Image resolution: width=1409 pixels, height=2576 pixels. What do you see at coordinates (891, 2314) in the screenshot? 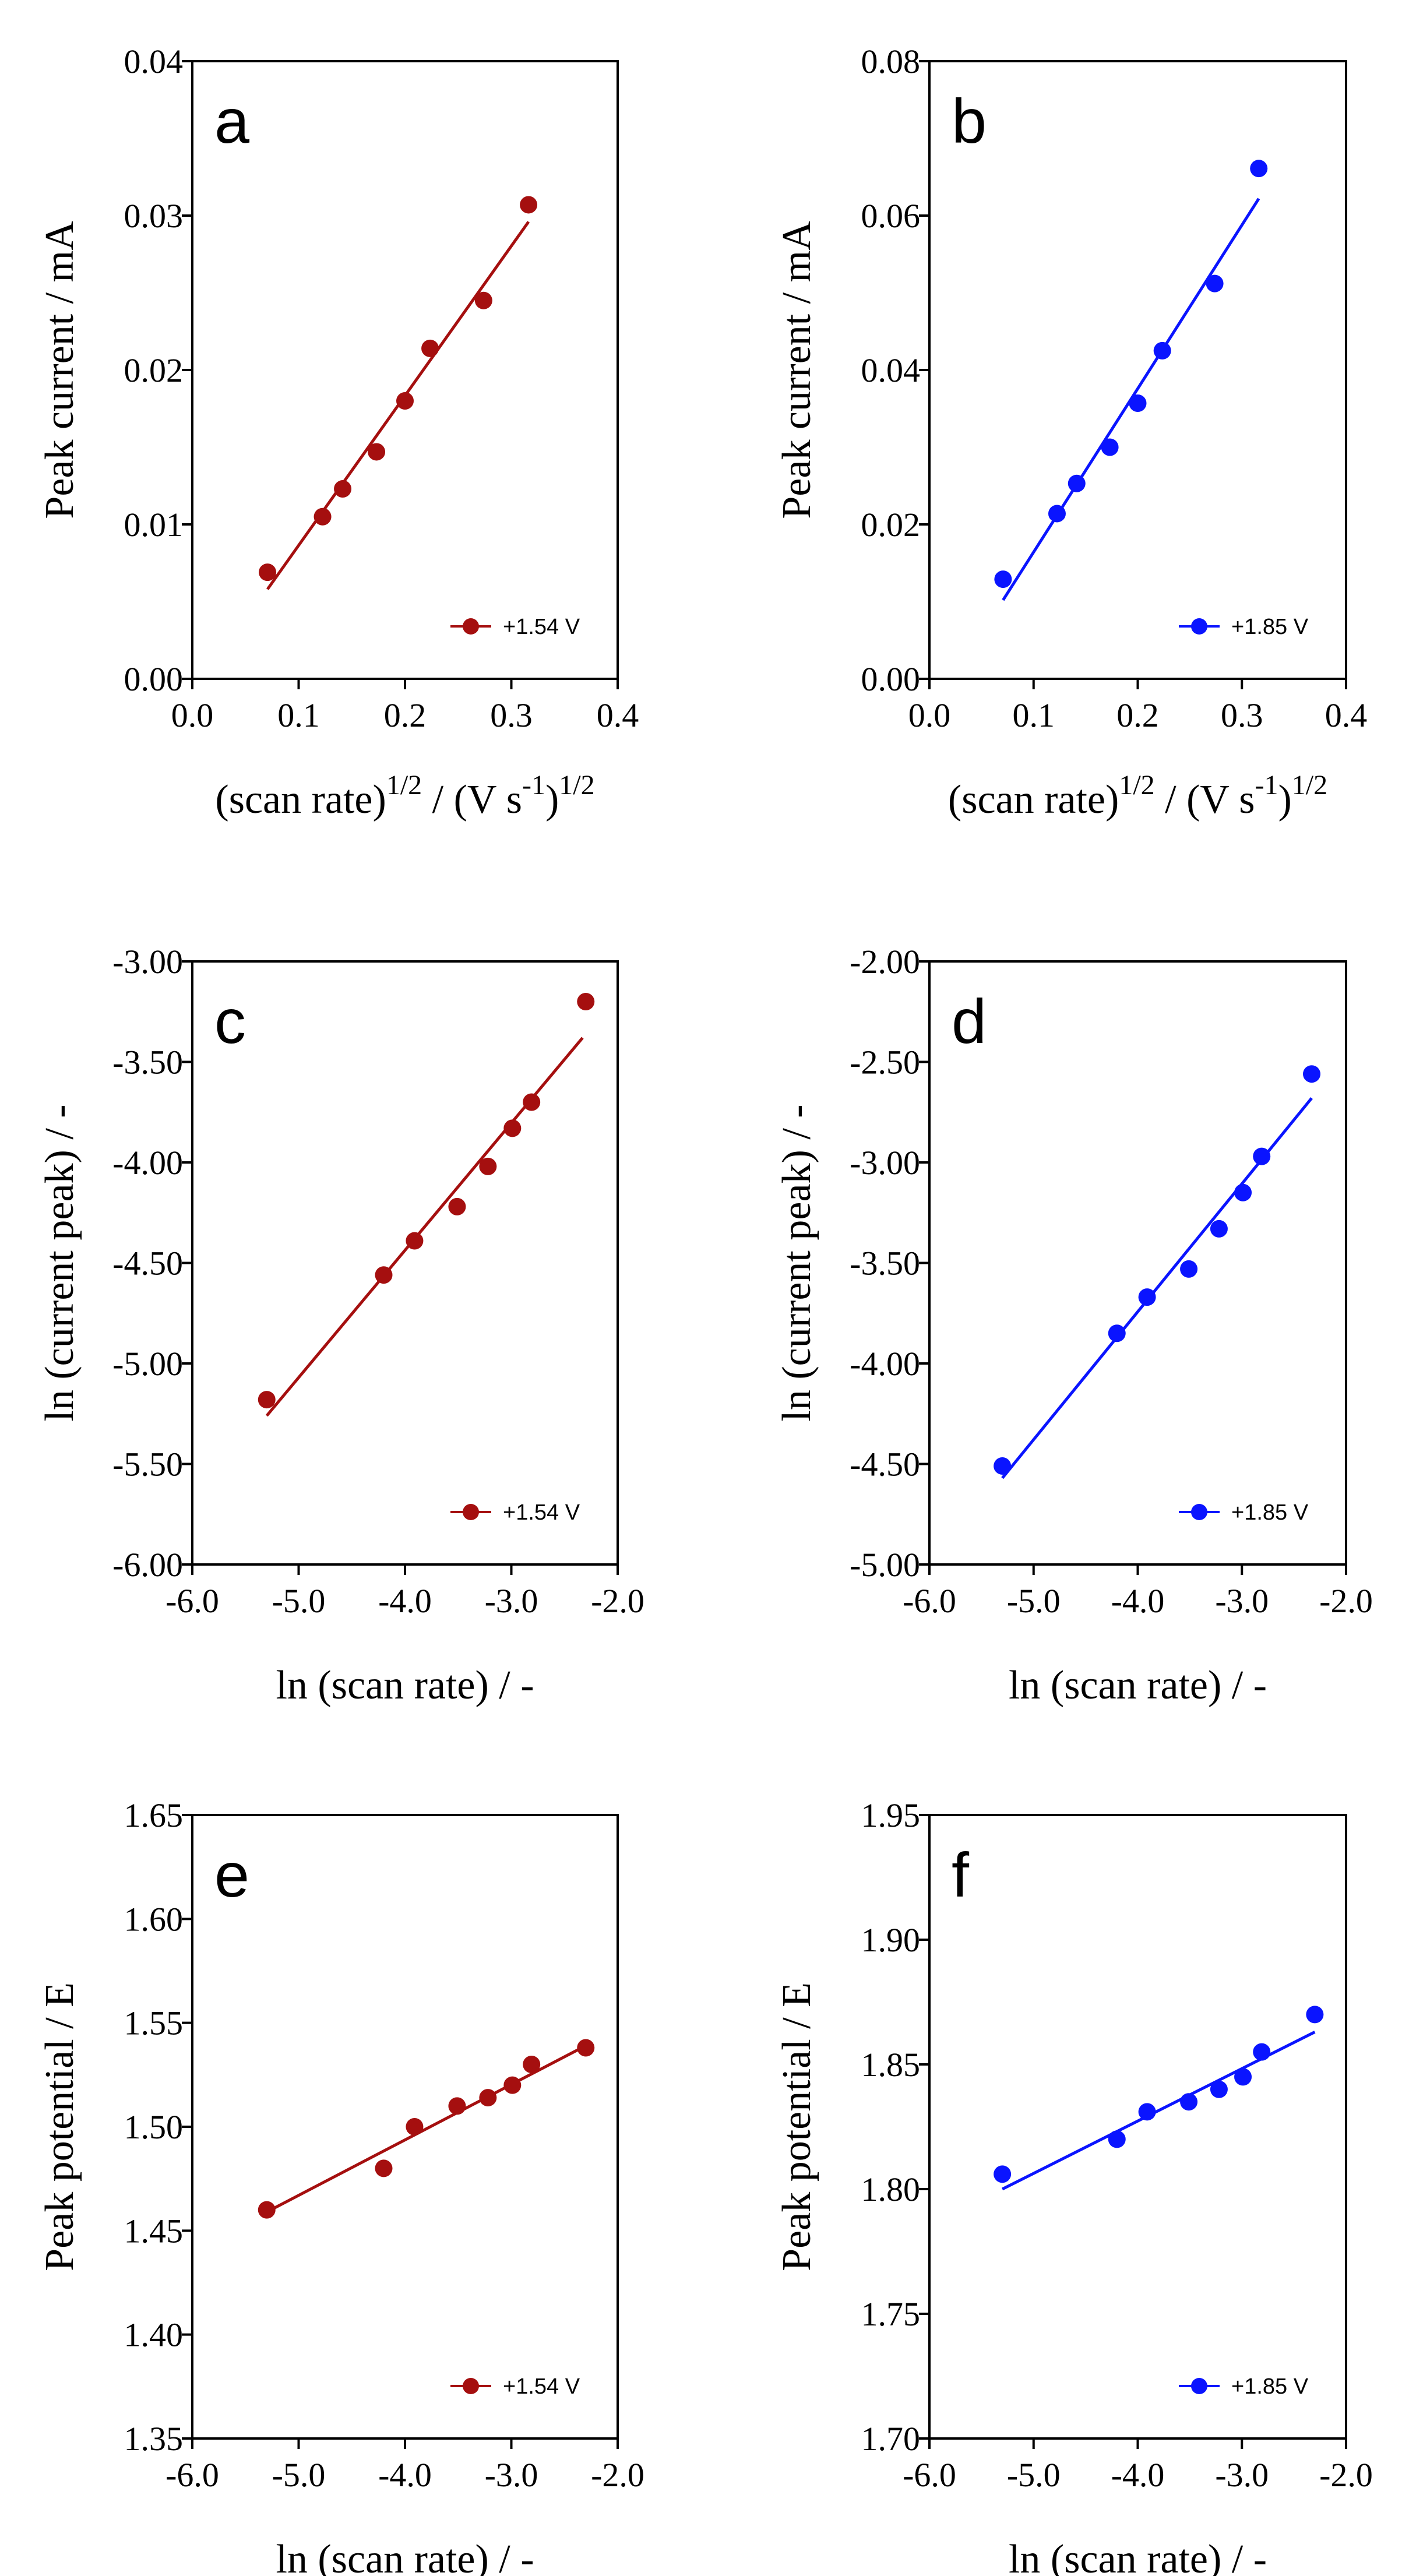
I see `y-tick-label: 1.75` at bounding box center [891, 2314].